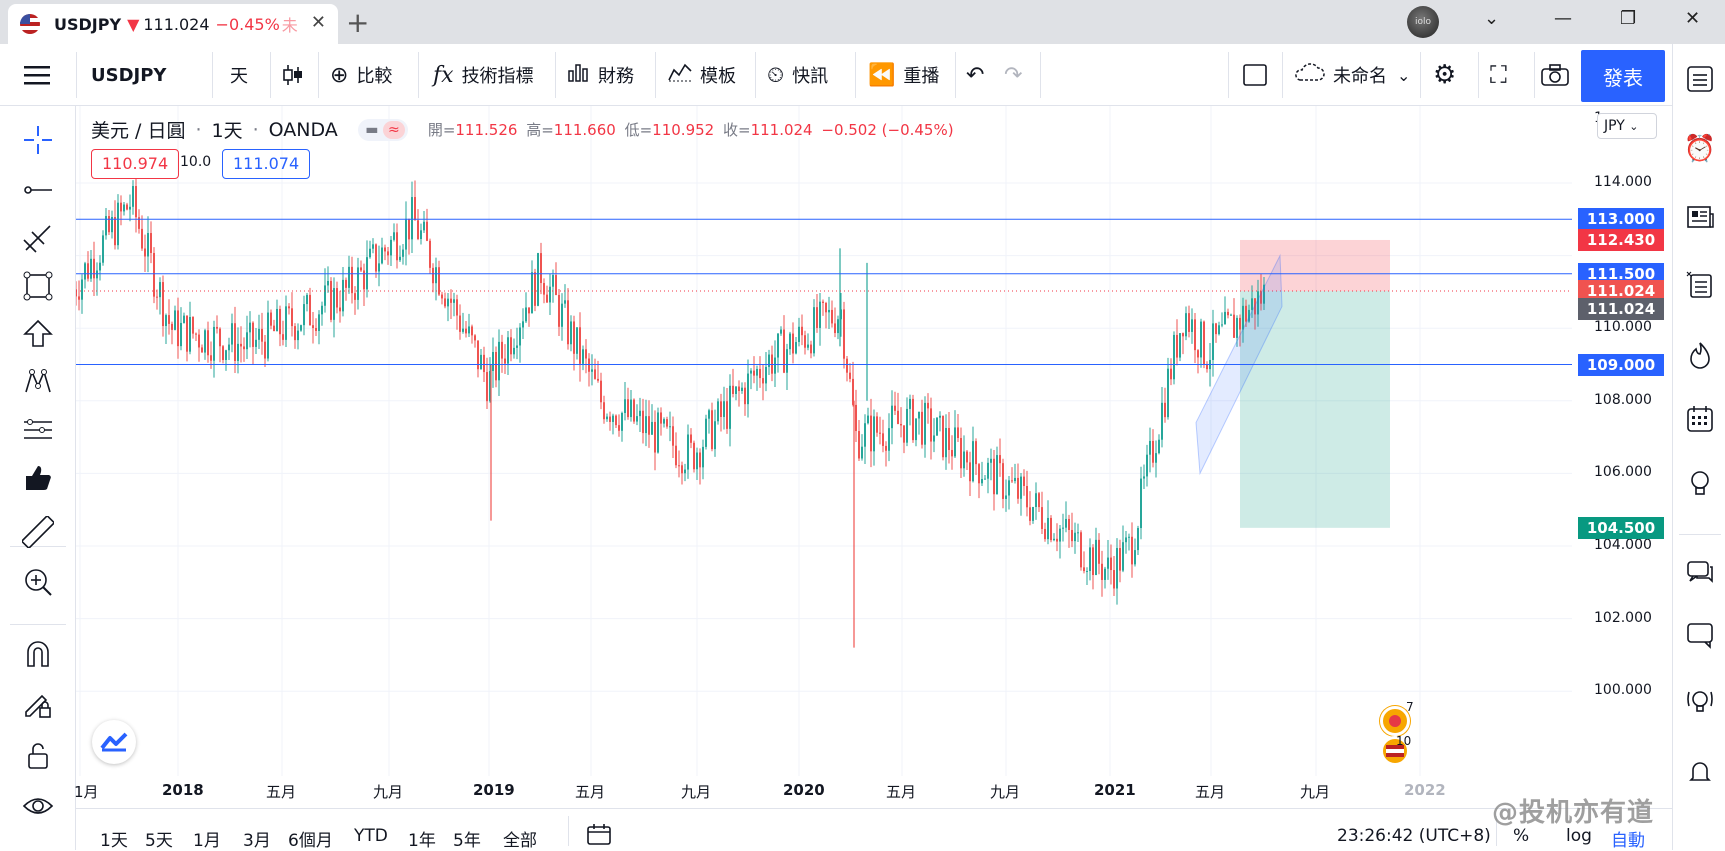  What do you see at coordinates (1492, 18) in the screenshot?
I see `chevron-down-icon: ⌄` at bounding box center [1492, 18].